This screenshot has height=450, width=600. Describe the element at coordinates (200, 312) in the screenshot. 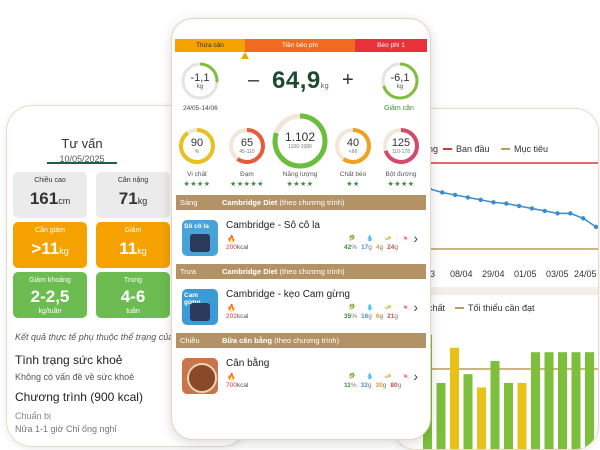

I see `product-pack-icon` at that location.